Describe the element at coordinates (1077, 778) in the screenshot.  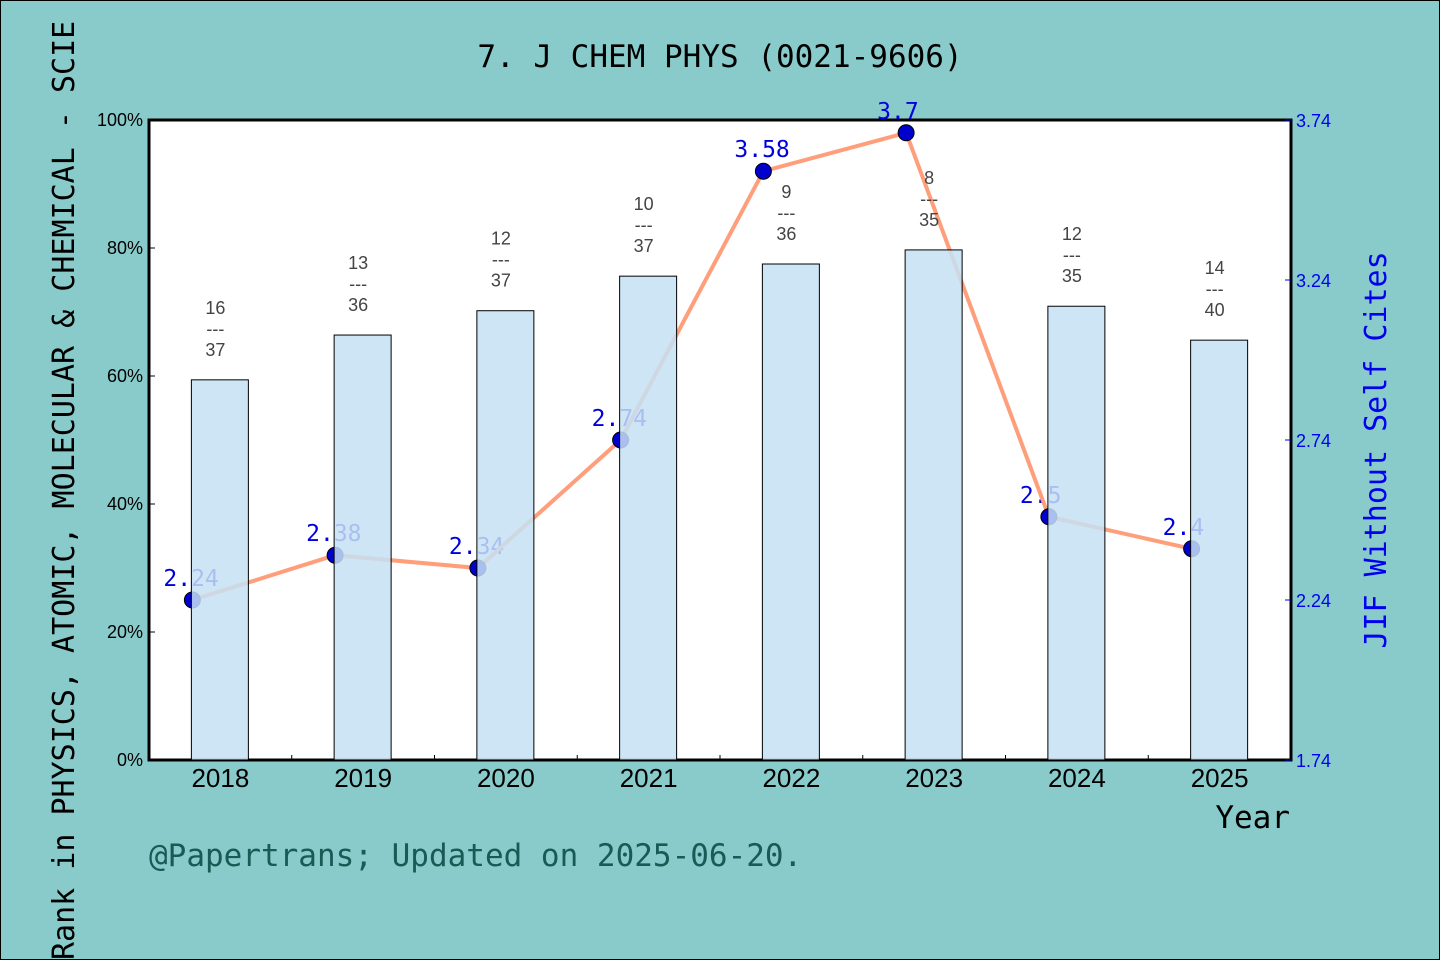
I see `x-tick-label: 2024` at that location.